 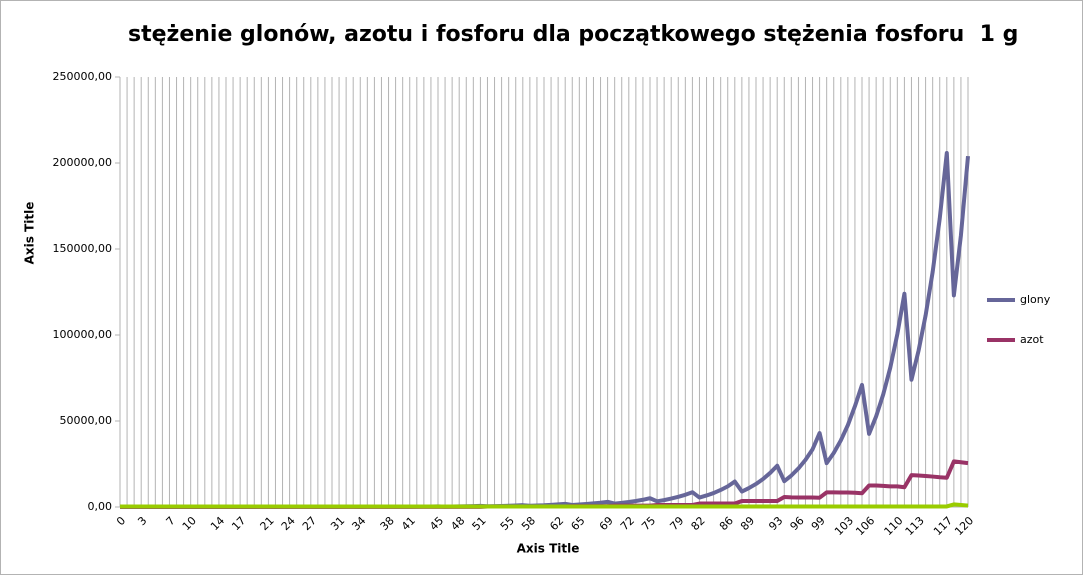 I want to click on y-tick-label: 200000,00, so click(x=83, y=162).